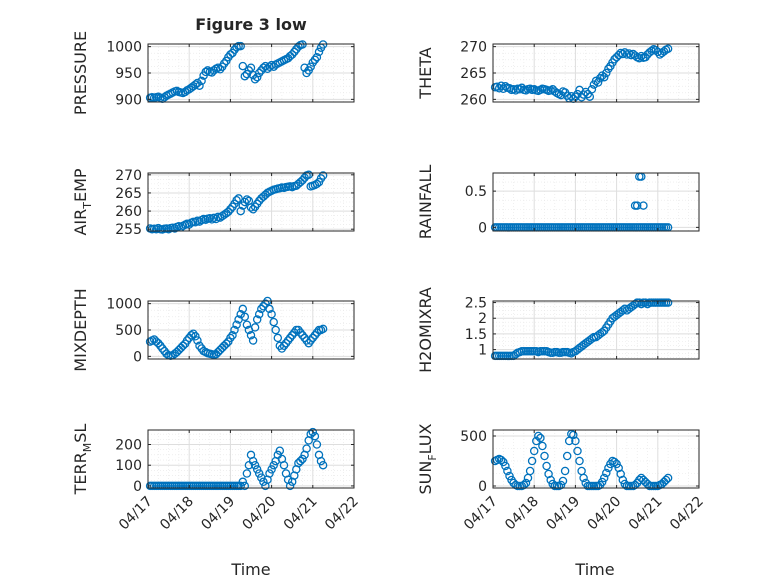 The height and width of the screenshot is (583, 778). What do you see at coordinates (260, 514) in the screenshot?
I see `x-tick-label: 04/20` at bounding box center [260, 514].